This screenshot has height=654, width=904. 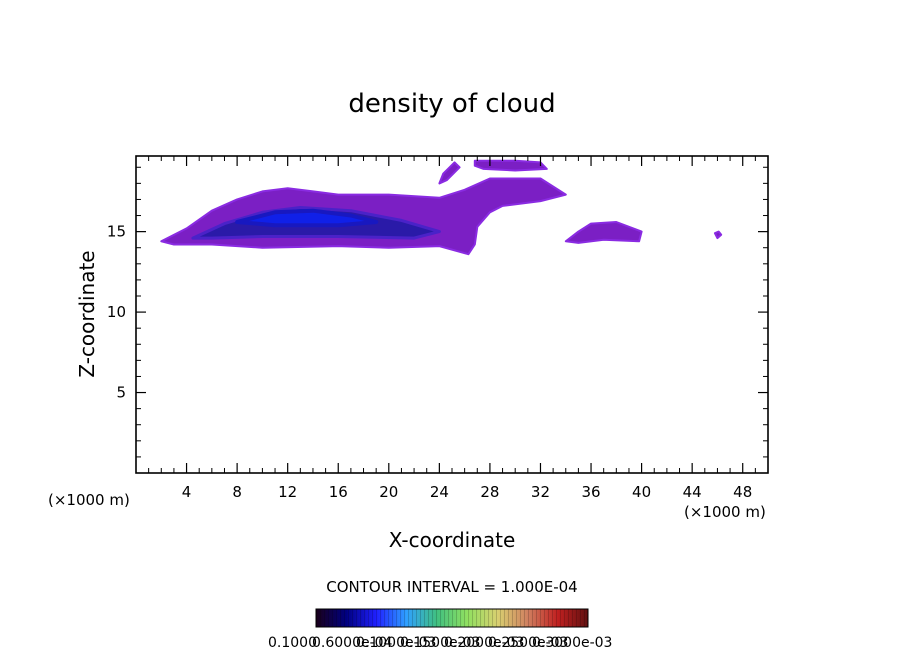 I want to click on colorbar-label: 0.6000e-04, so click(x=352, y=643).